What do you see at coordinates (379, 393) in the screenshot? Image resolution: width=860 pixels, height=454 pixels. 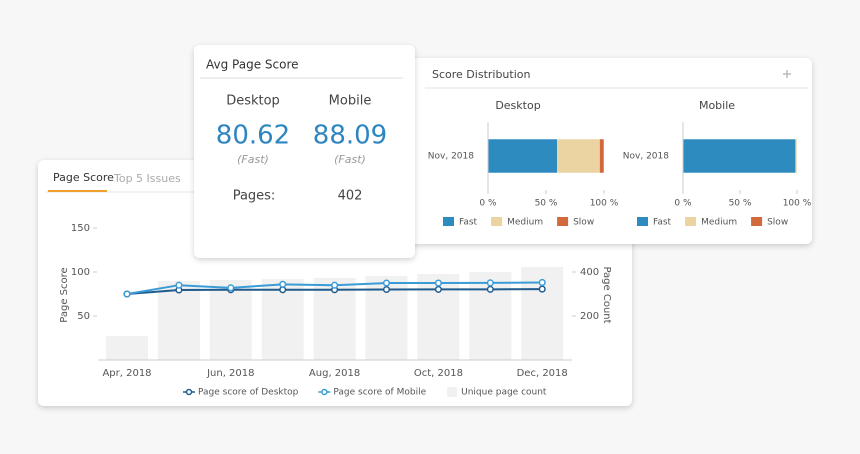 I see `legend-label: Page score of Mobile` at bounding box center [379, 393].